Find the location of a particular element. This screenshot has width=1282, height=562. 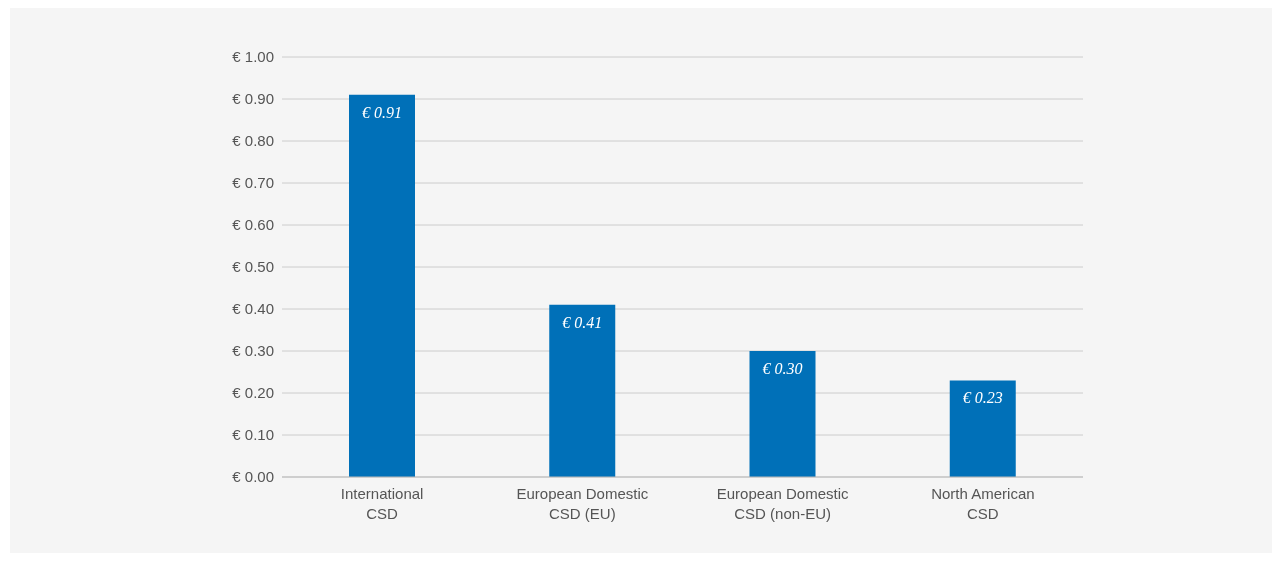

y-tick-label: € 1.00 is located at coordinates (253, 57).